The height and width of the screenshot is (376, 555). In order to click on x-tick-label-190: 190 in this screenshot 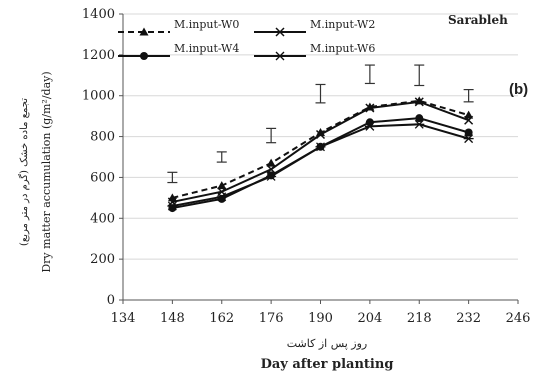, I will do `click(320, 318)`.